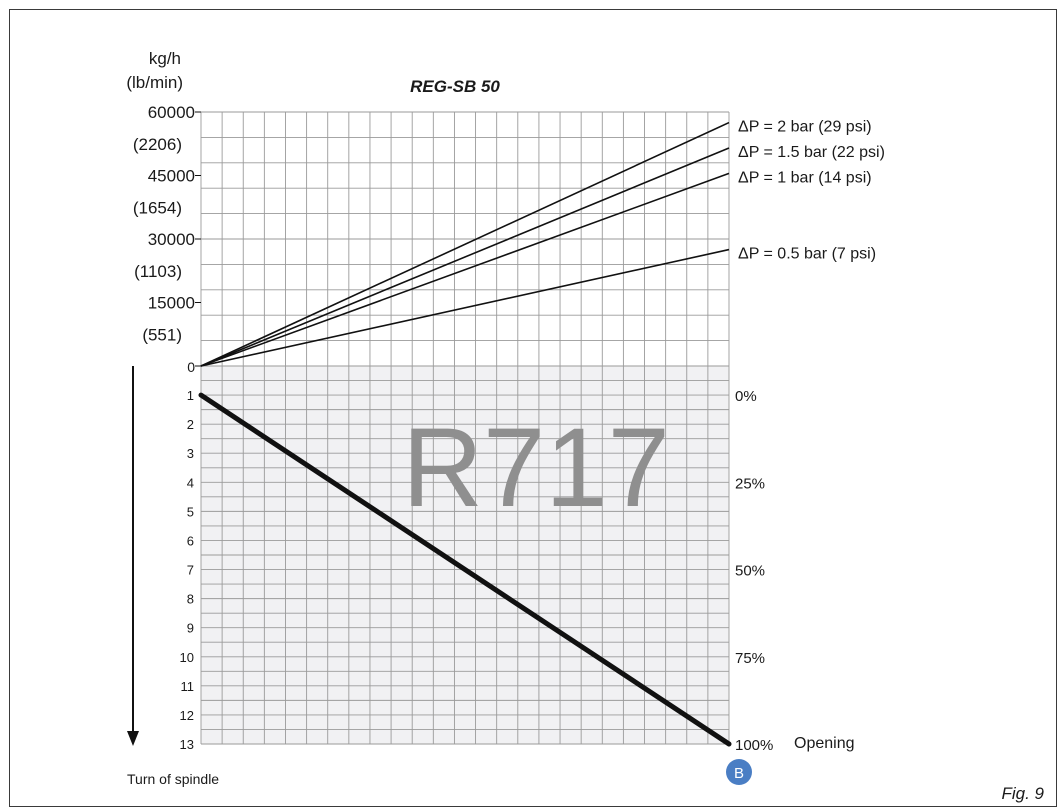 The image size is (1062, 812). What do you see at coordinates (750, 571) in the screenshot?
I see `opening-label: 50%` at bounding box center [750, 571].